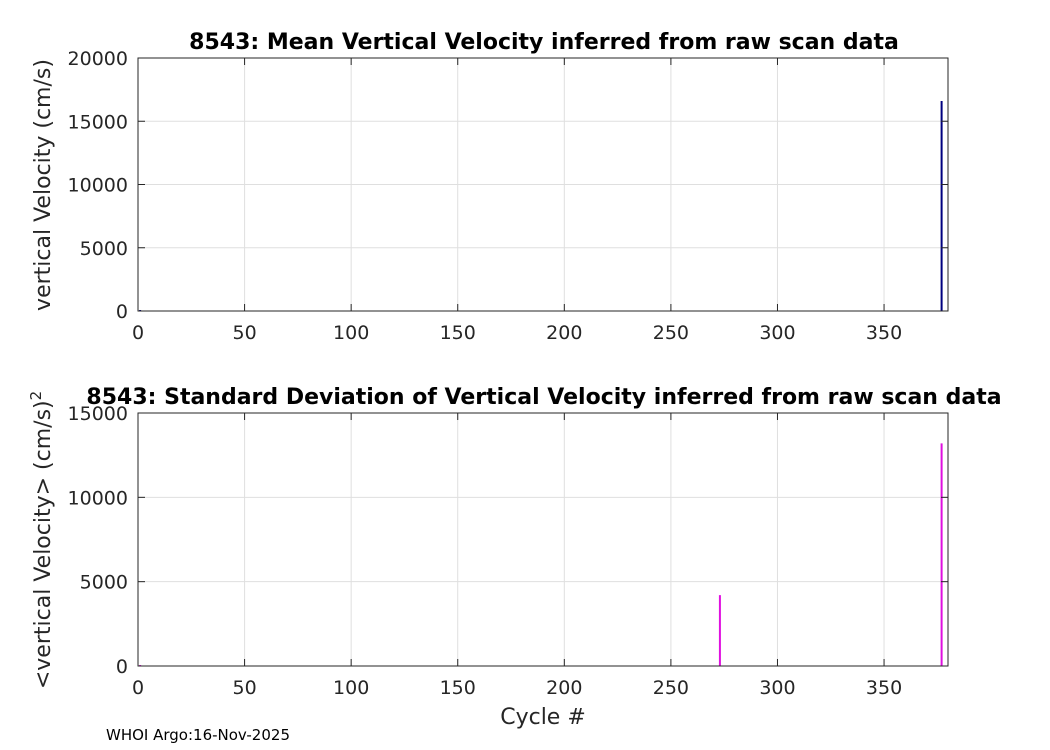  What do you see at coordinates (43, 185) in the screenshot?
I see `y-axis-label: vertical Velocity (cm/s)` at bounding box center [43, 185].